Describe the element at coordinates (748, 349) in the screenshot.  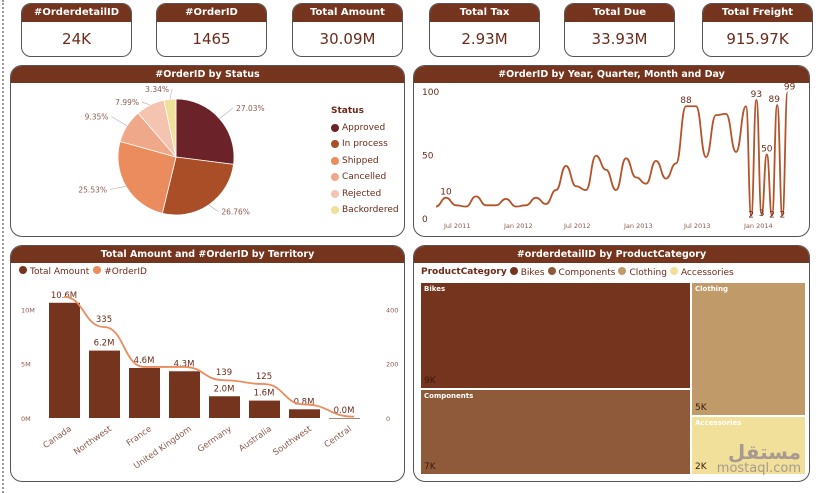
I see `treemap-tile-clothing: Clothing 5K` at that location.